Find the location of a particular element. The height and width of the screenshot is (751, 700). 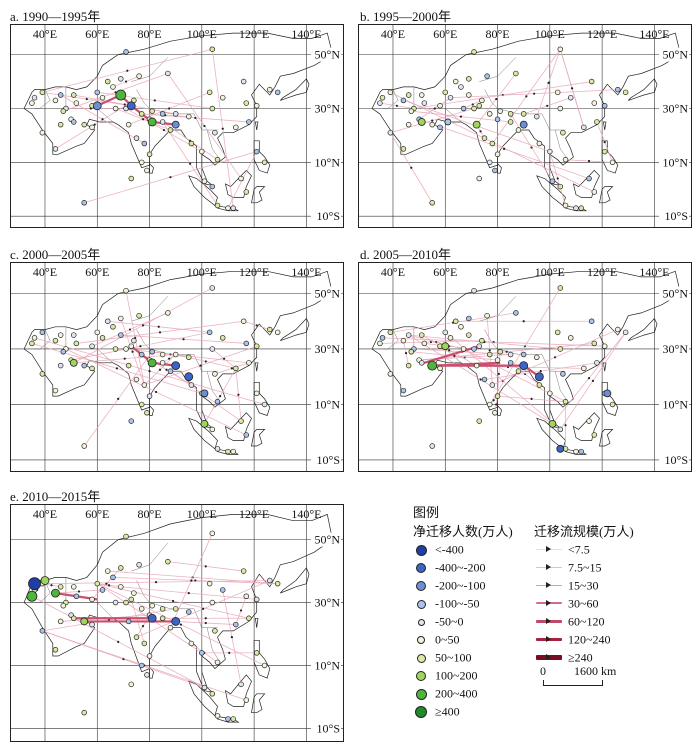

net-migration-legend-item: -50~0 is located at coordinates (438, 620).